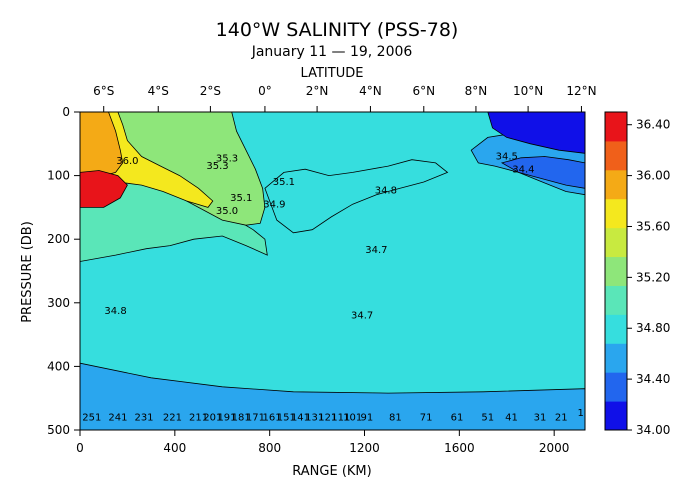 The height and width of the screenshot is (498, 693). What do you see at coordinates (459, 448) in the screenshot?
I see `x-tick-label: 1600` at bounding box center [459, 448].